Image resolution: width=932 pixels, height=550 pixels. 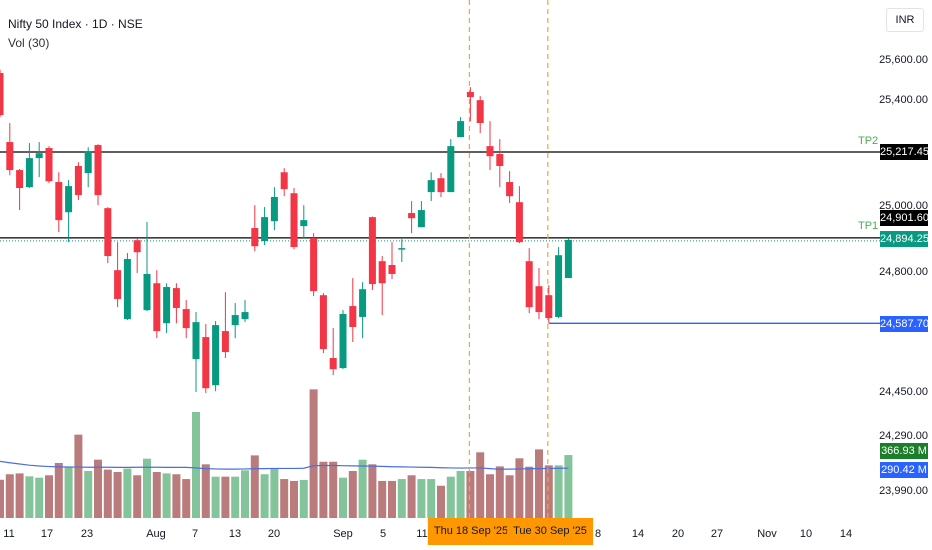 What do you see at coordinates (903, 491) in the screenshot?
I see `price-tick: 23,990.00` at bounding box center [903, 491].